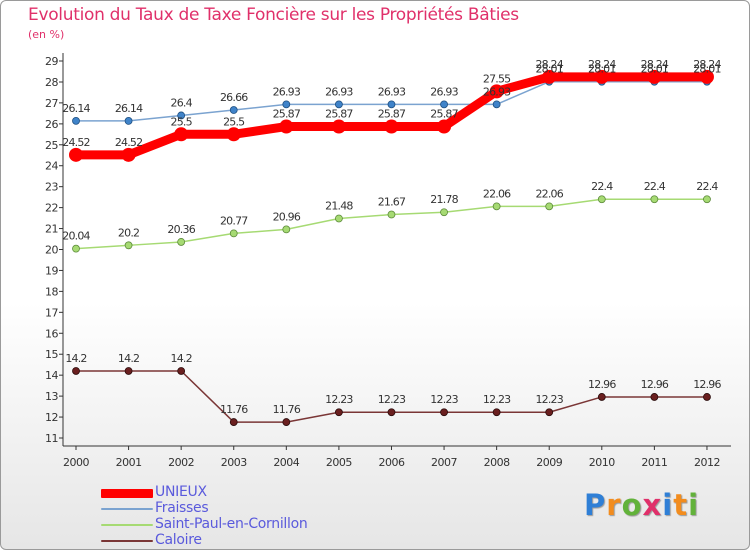 Image resolution: width=750 pixels, height=550 pixels. What do you see at coordinates (234, 462) in the screenshot?
I see `x-tick-label: 2003` at bounding box center [234, 462].